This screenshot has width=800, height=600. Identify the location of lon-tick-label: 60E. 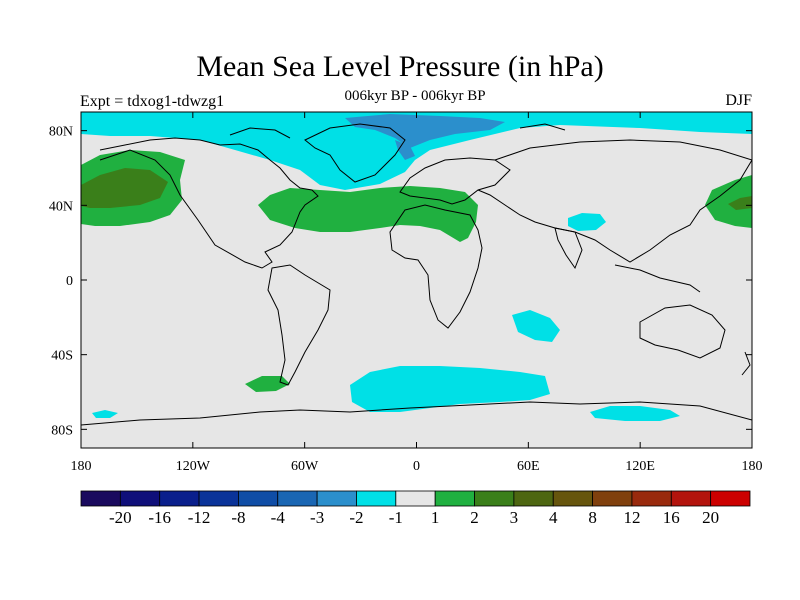
(528, 466).